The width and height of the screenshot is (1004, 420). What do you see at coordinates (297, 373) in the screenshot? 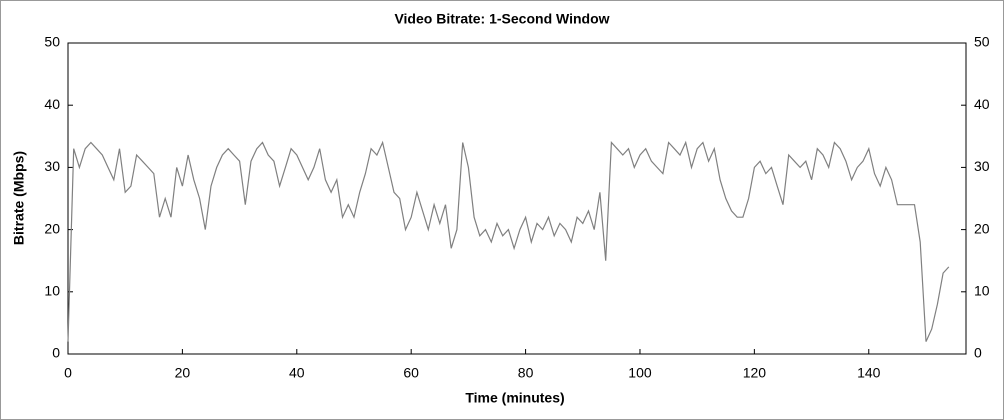
I see `x-tick-label: 40` at bounding box center [297, 373].